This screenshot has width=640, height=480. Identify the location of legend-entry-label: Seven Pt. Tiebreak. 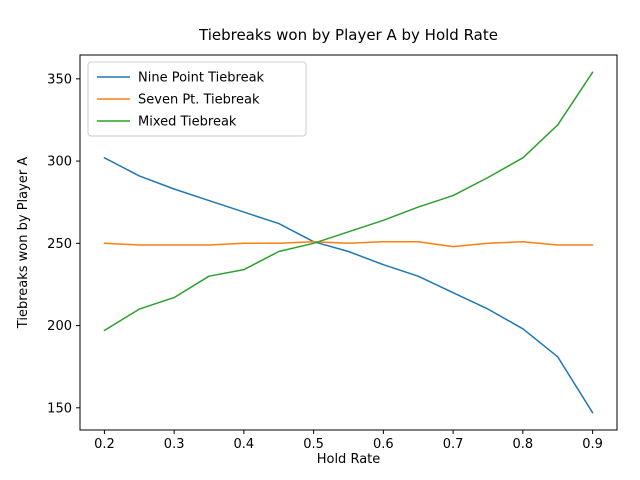
(199, 100).